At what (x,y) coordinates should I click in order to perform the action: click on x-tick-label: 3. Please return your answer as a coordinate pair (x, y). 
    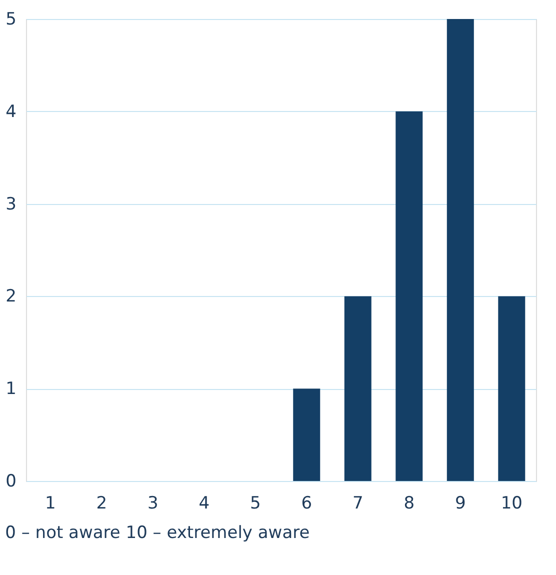
    Looking at the image, I should click on (152, 504).